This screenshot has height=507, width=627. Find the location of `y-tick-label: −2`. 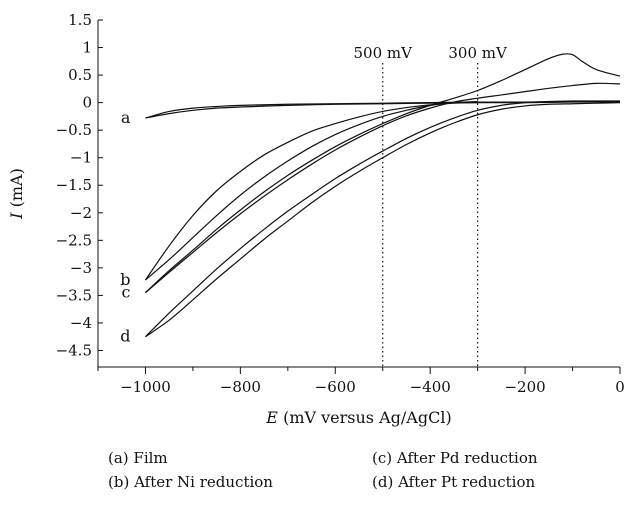

y-tick-label: −2 is located at coordinates (81, 213).